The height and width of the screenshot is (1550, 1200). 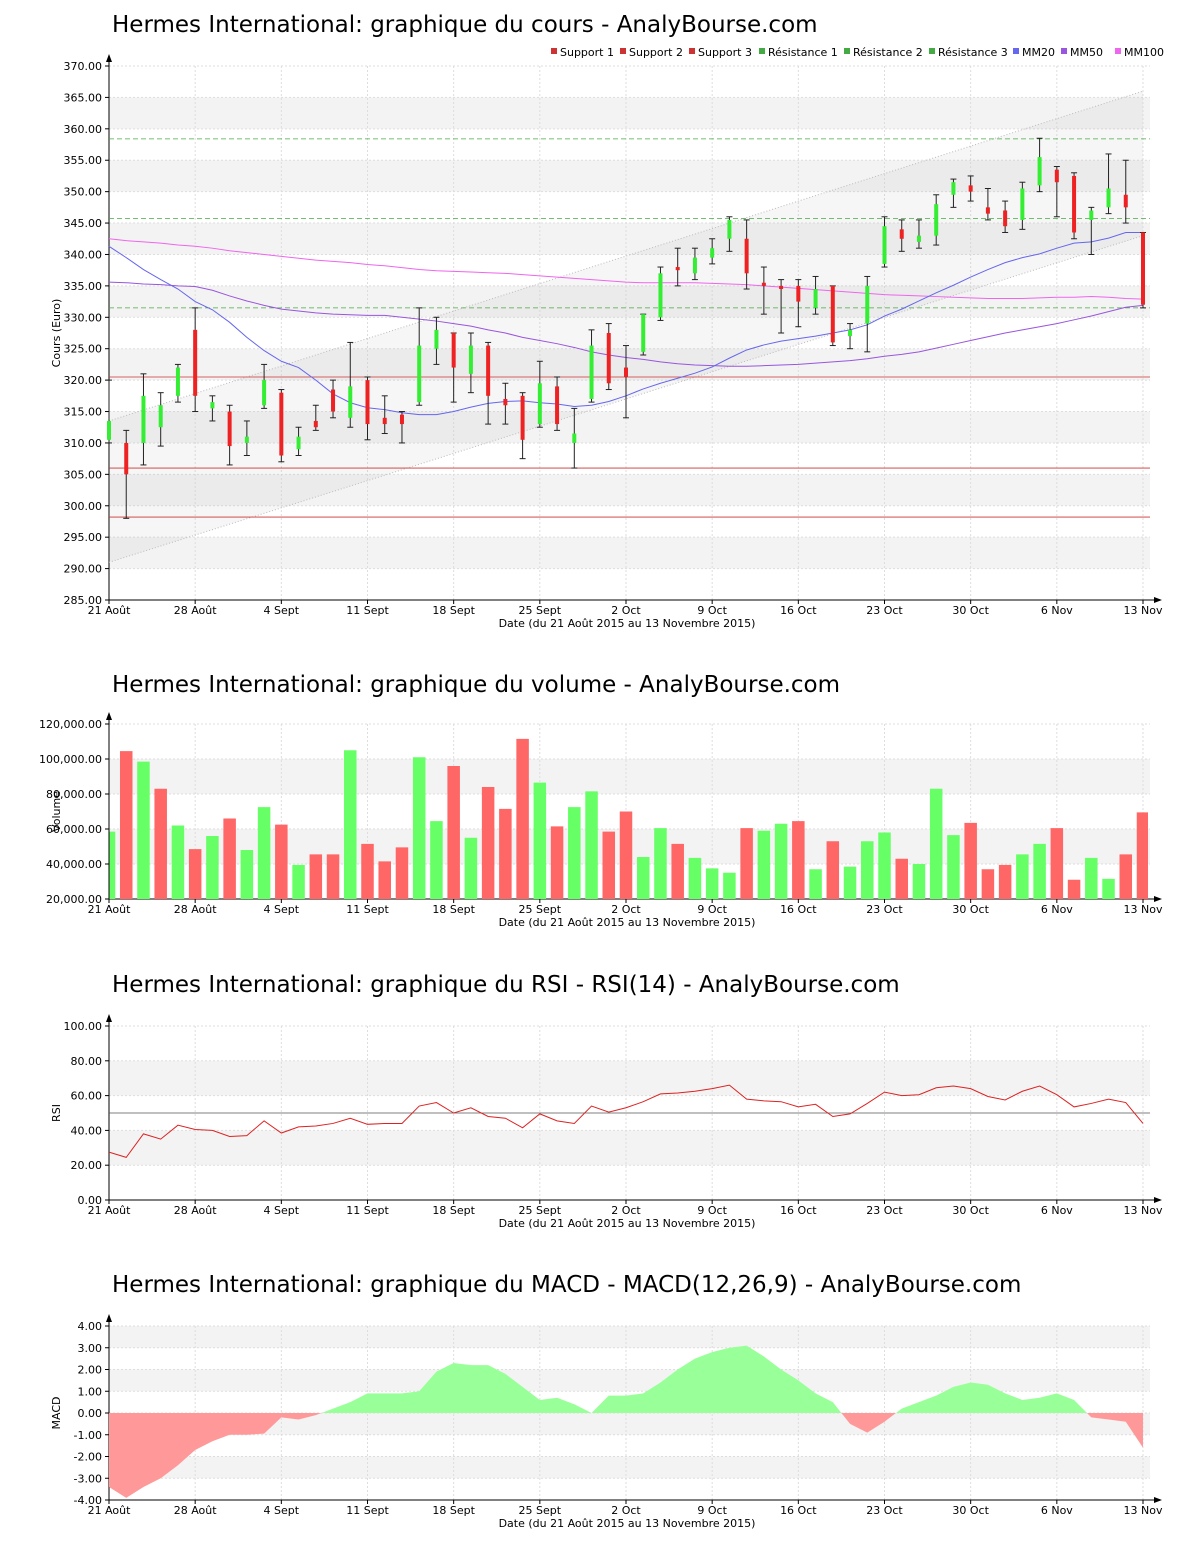 What do you see at coordinates (83, 600) in the screenshot?
I see `price-y-tick-label: 285.00` at bounding box center [83, 600].